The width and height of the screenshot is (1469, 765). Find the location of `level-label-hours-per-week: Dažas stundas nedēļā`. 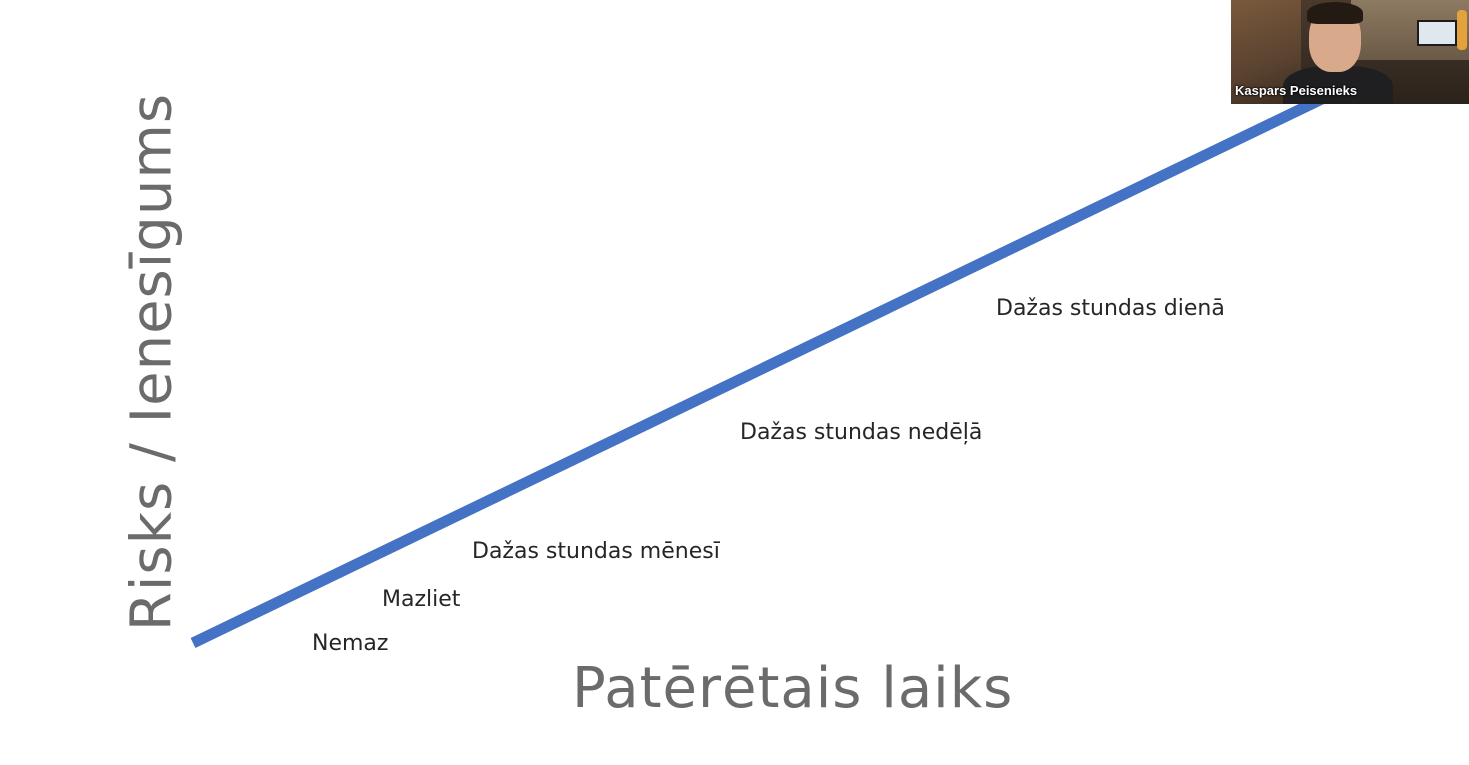

level-label-hours-per-week: Dažas stundas nedēļā is located at coordinates (861, 432).